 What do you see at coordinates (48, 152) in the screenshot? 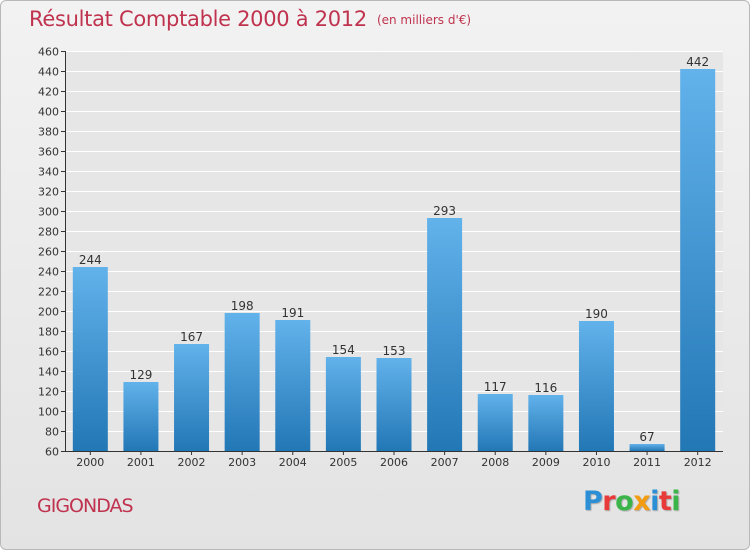
I see `y-tick-label: 360` at bounding box center [48, 152].